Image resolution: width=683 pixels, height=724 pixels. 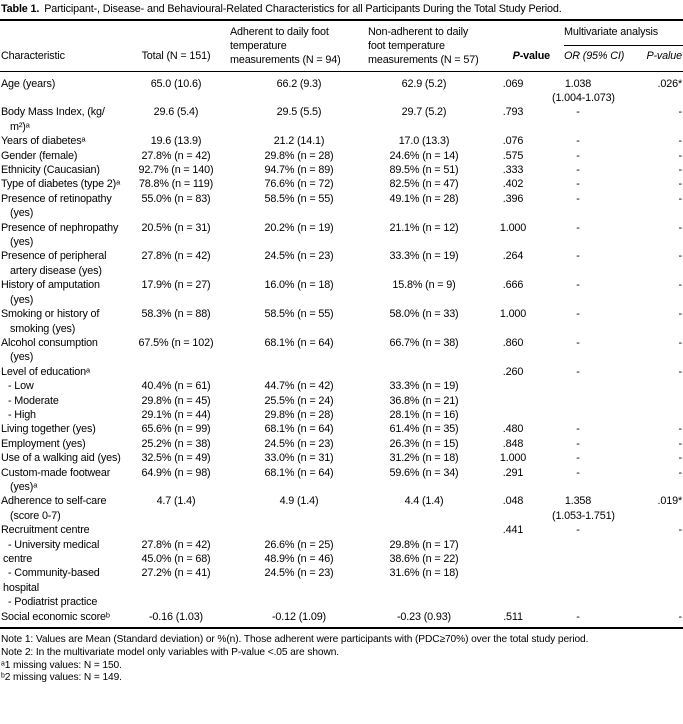 What do you see at coordinates (424, 170) in the screenshot?
I see `cell-non-adherent: 89.5% (n = 51)` at bounding box center [424, 170].